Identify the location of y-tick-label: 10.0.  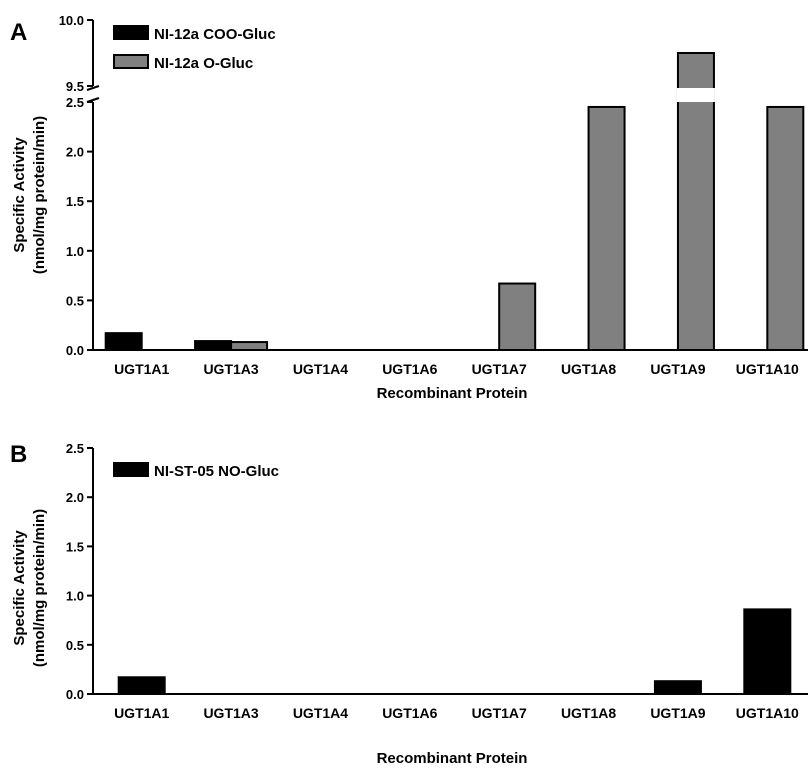
(71, 20).